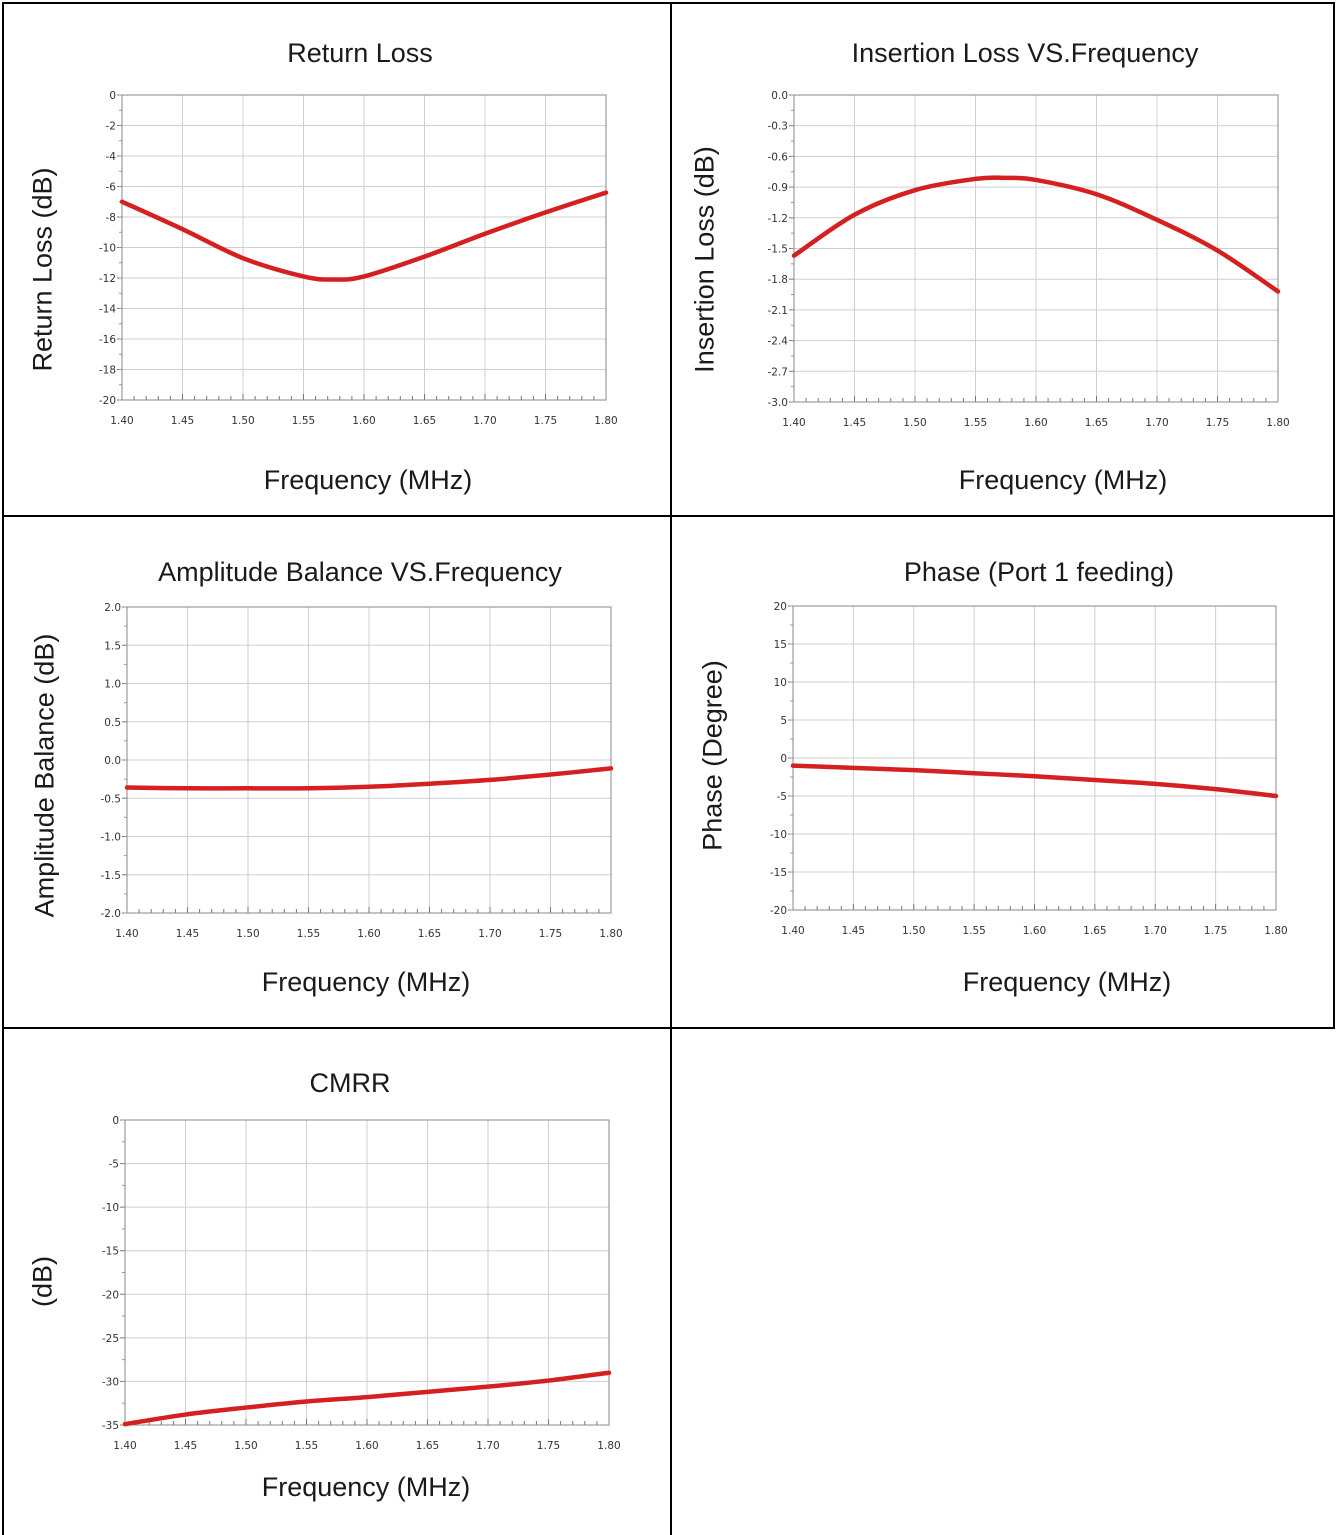  I want to click on y-tick-label: -2.4, so click(778, 342).